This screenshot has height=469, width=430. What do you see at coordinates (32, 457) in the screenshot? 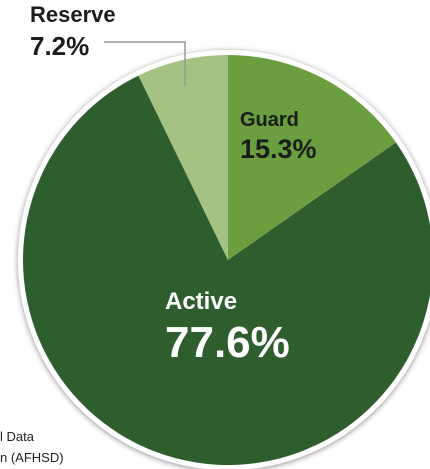
I see `source-note: n (AFHSD)` at bounding box center [32, 457].